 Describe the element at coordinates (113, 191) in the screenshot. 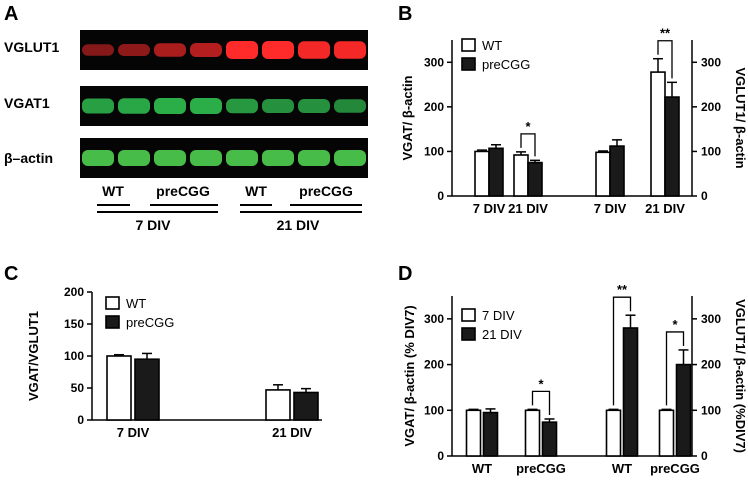

I see `lane-label-wt-7div: WT` at that location.